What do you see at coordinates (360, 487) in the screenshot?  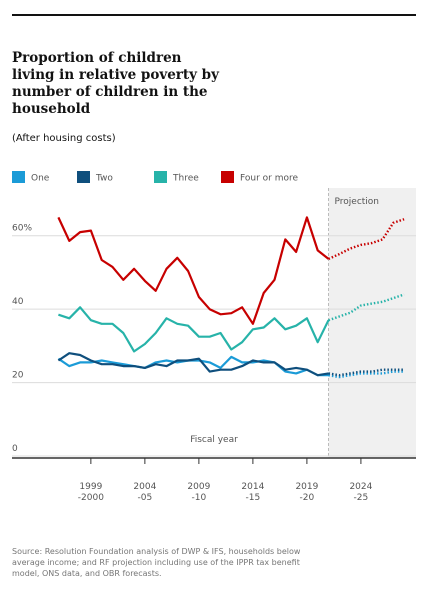 I see `x-tick-label: 2024` at bounding box center [360, 487].